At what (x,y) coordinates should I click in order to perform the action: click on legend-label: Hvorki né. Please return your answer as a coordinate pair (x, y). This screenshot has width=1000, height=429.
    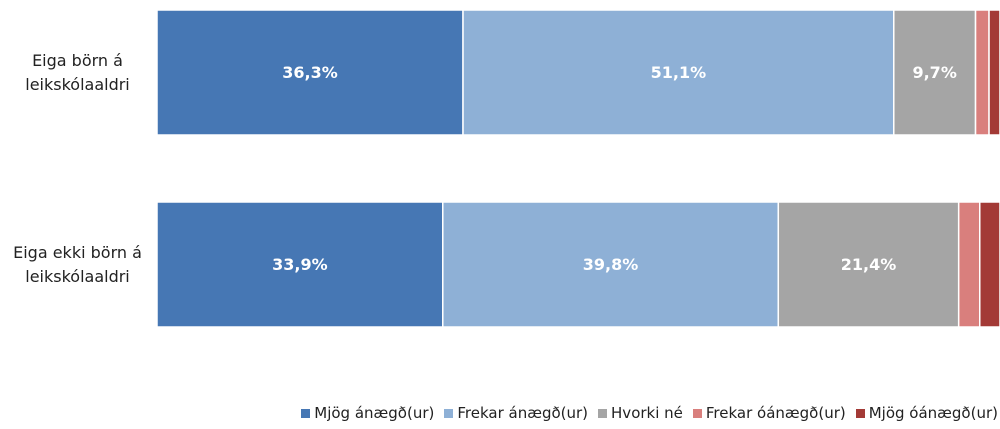
    Looking at the image, I should click on (647, 413).